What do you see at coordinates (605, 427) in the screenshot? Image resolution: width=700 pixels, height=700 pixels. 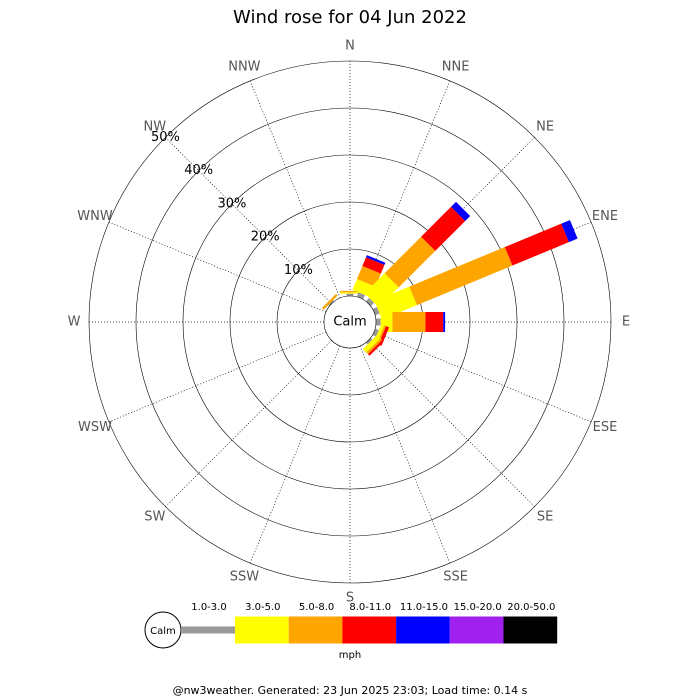 I see `direction-label: ESE` at bounding box center [605, 427].